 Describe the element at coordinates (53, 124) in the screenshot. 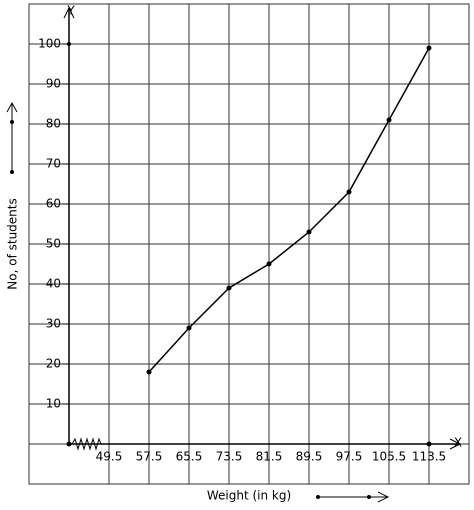

I see `y-tick-label: 80` at that location.